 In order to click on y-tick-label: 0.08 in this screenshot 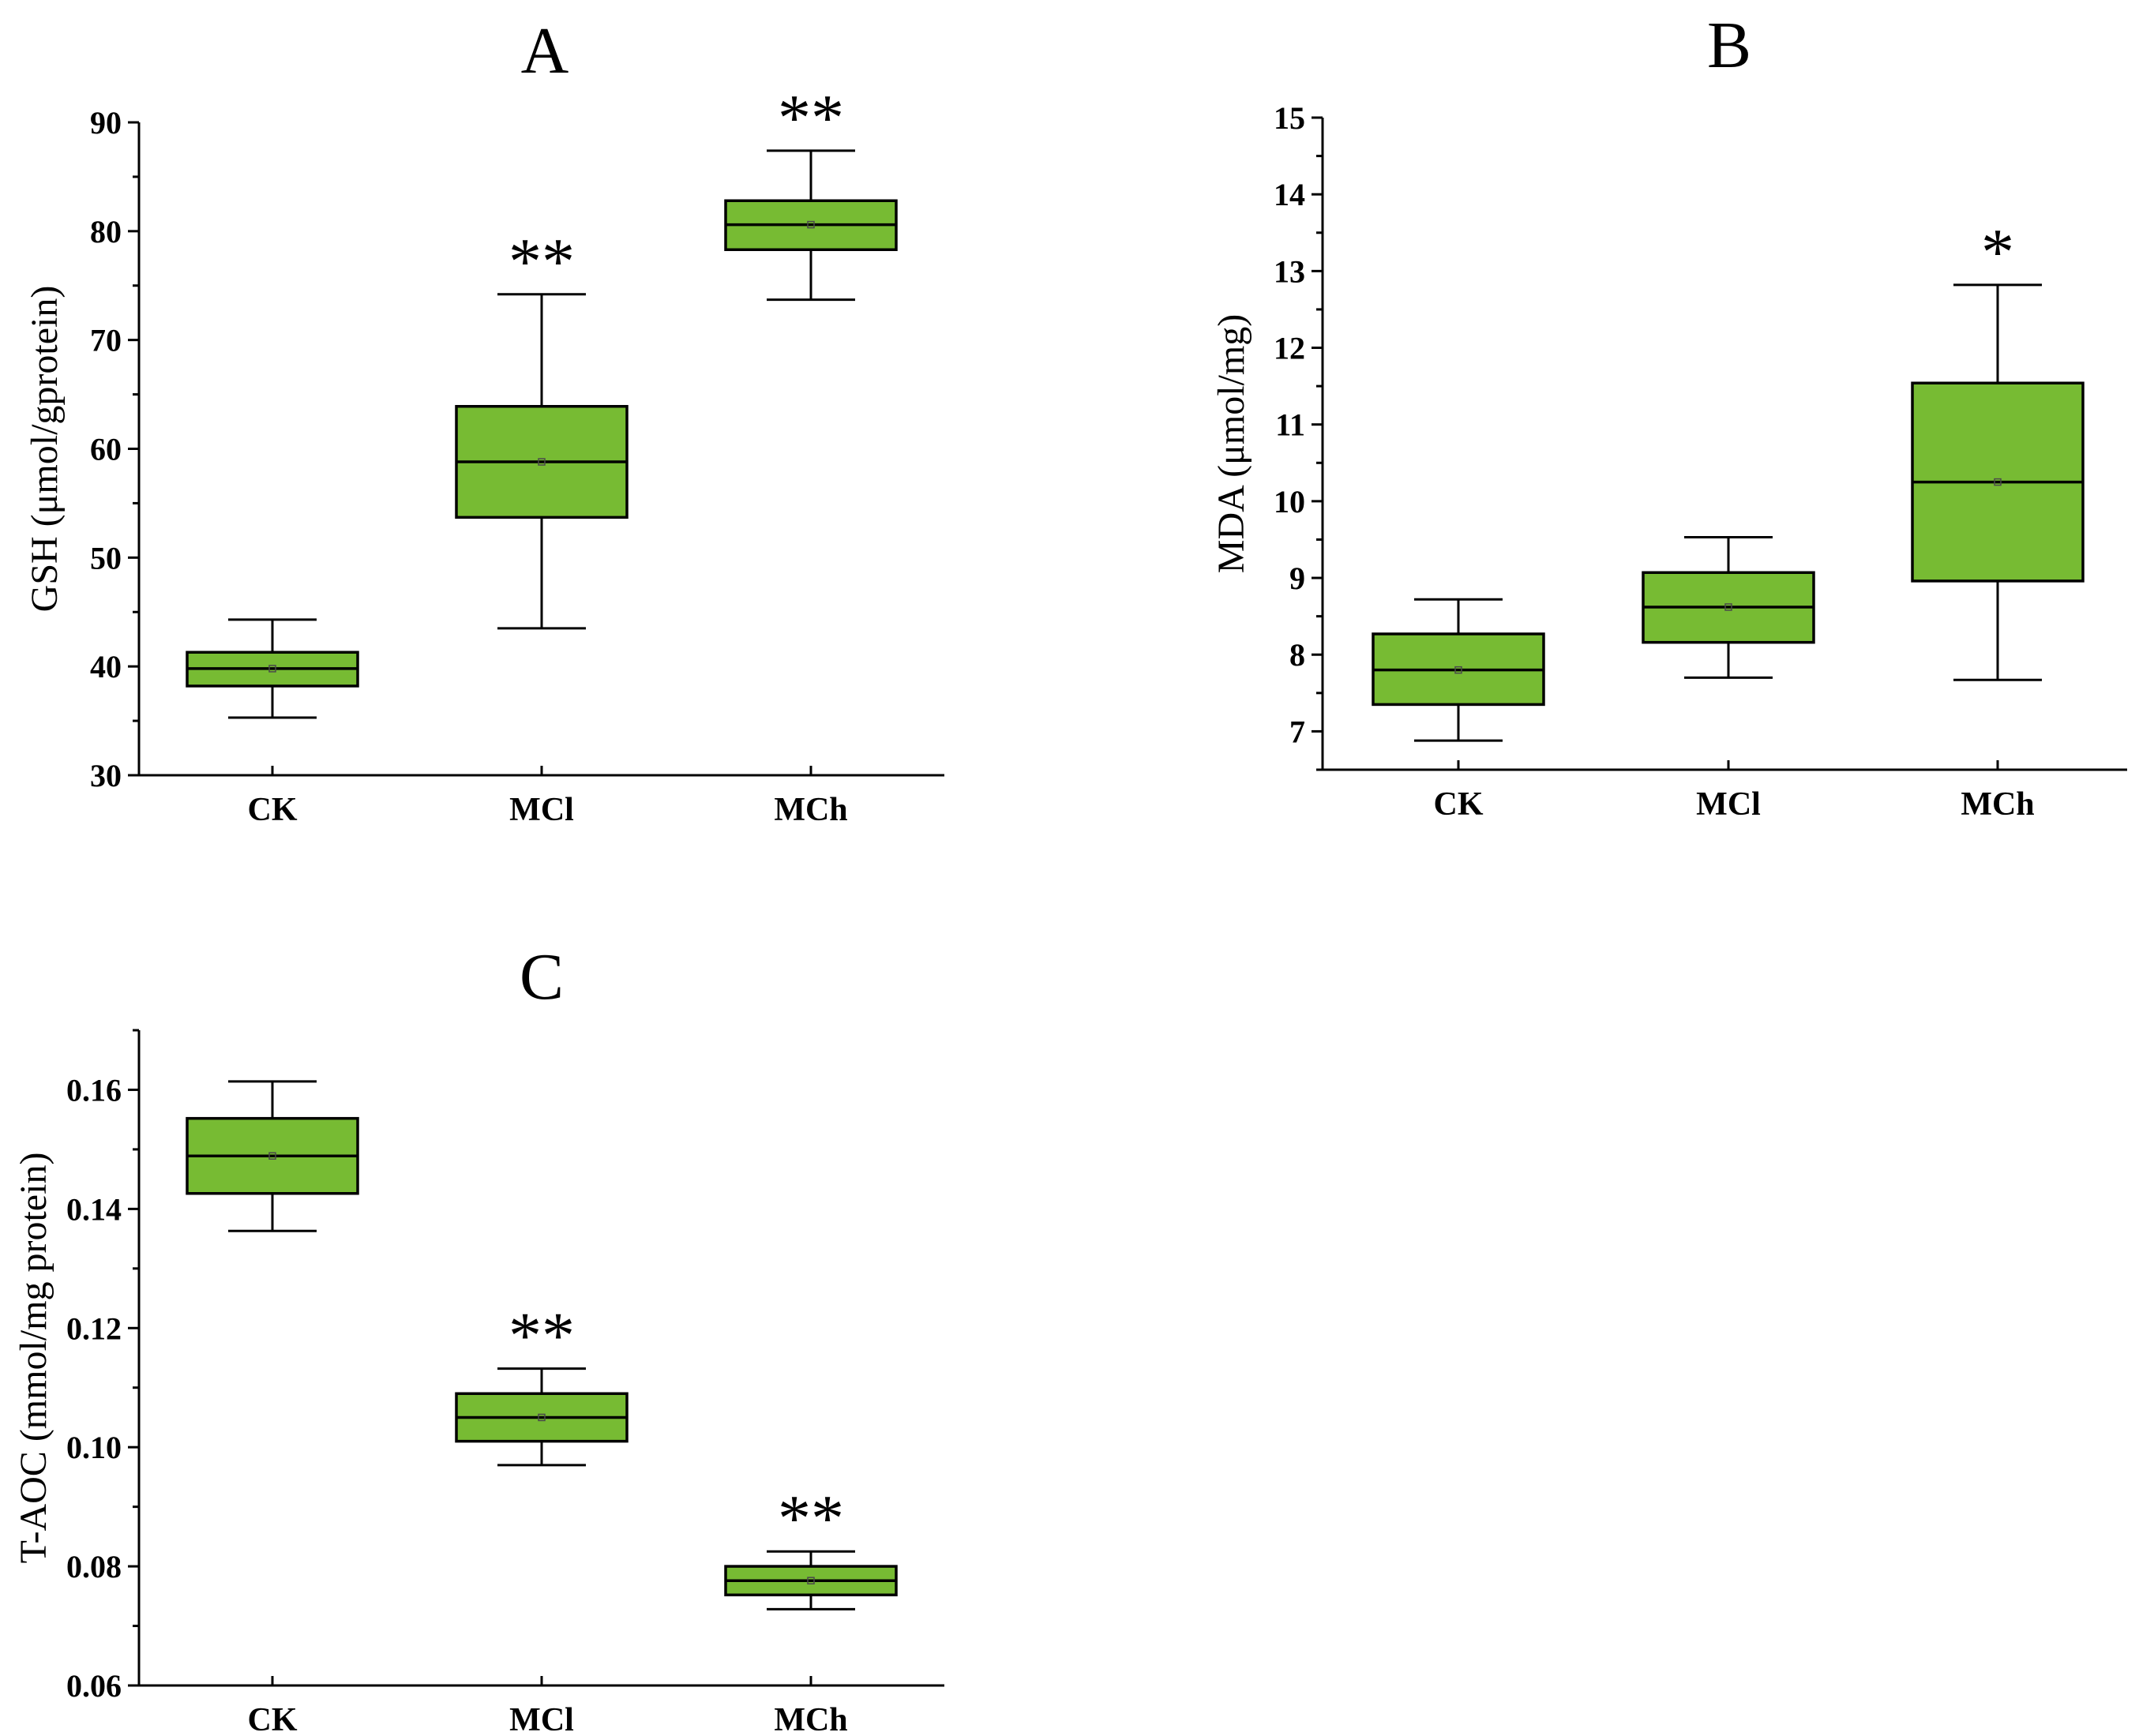, I will do `click(94, 1566)`.